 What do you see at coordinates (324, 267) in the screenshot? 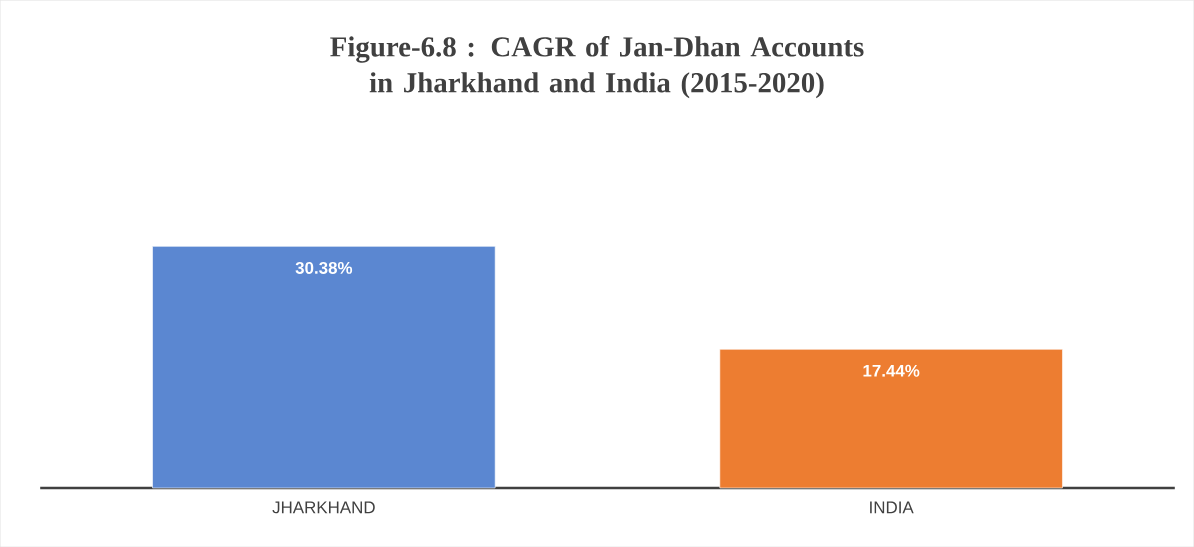
I see `data-label: 30.38%` at bounding box center [324, 267].